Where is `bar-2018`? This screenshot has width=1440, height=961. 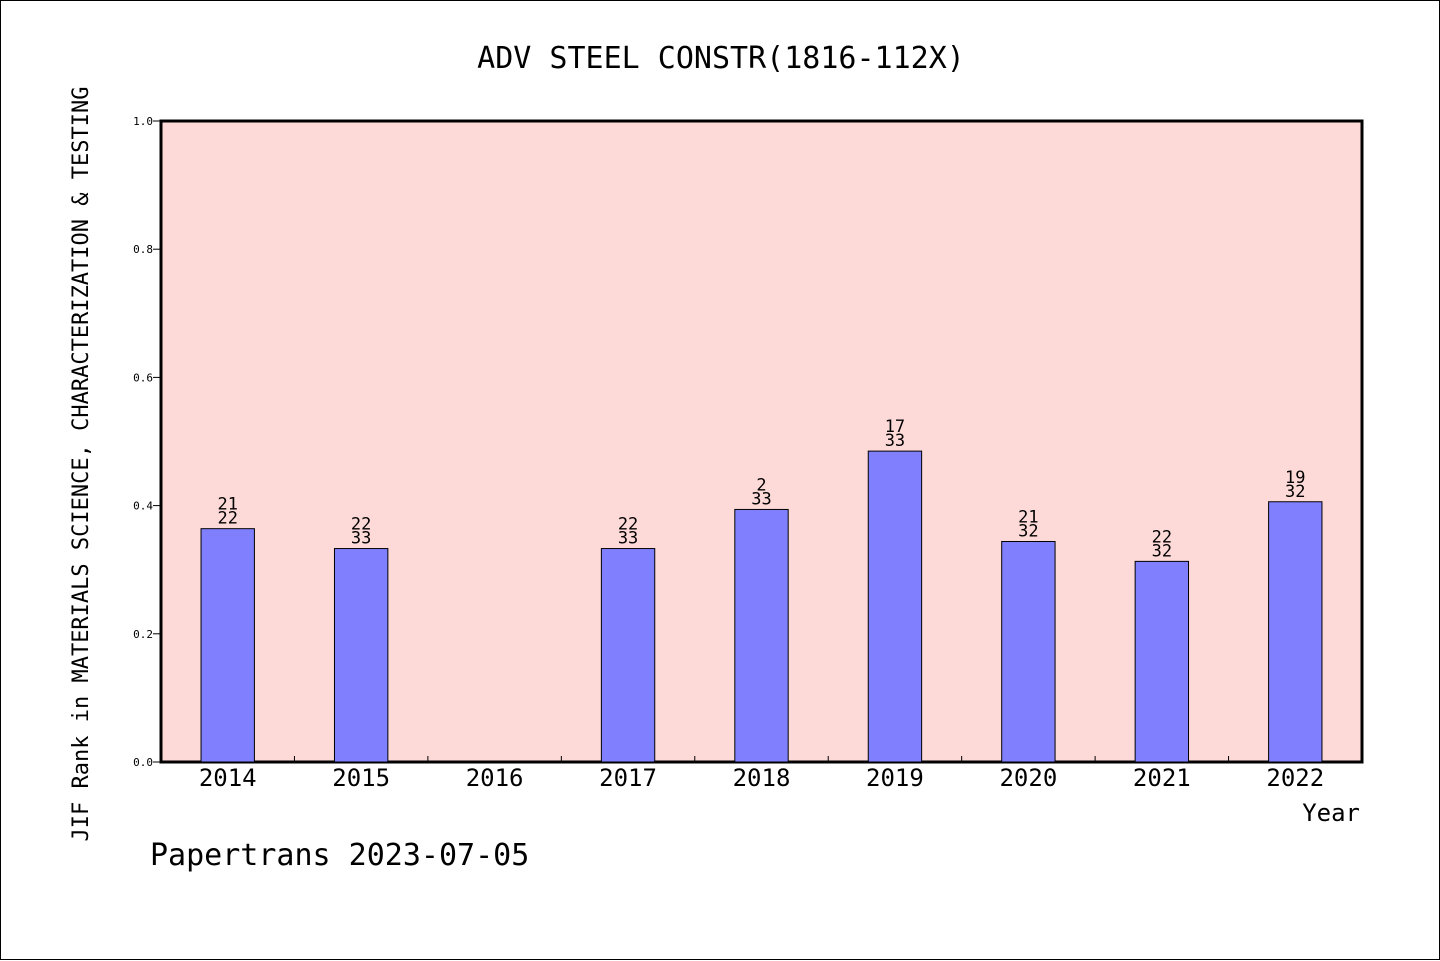 bar-2018 is located at coordinates (761, 635).